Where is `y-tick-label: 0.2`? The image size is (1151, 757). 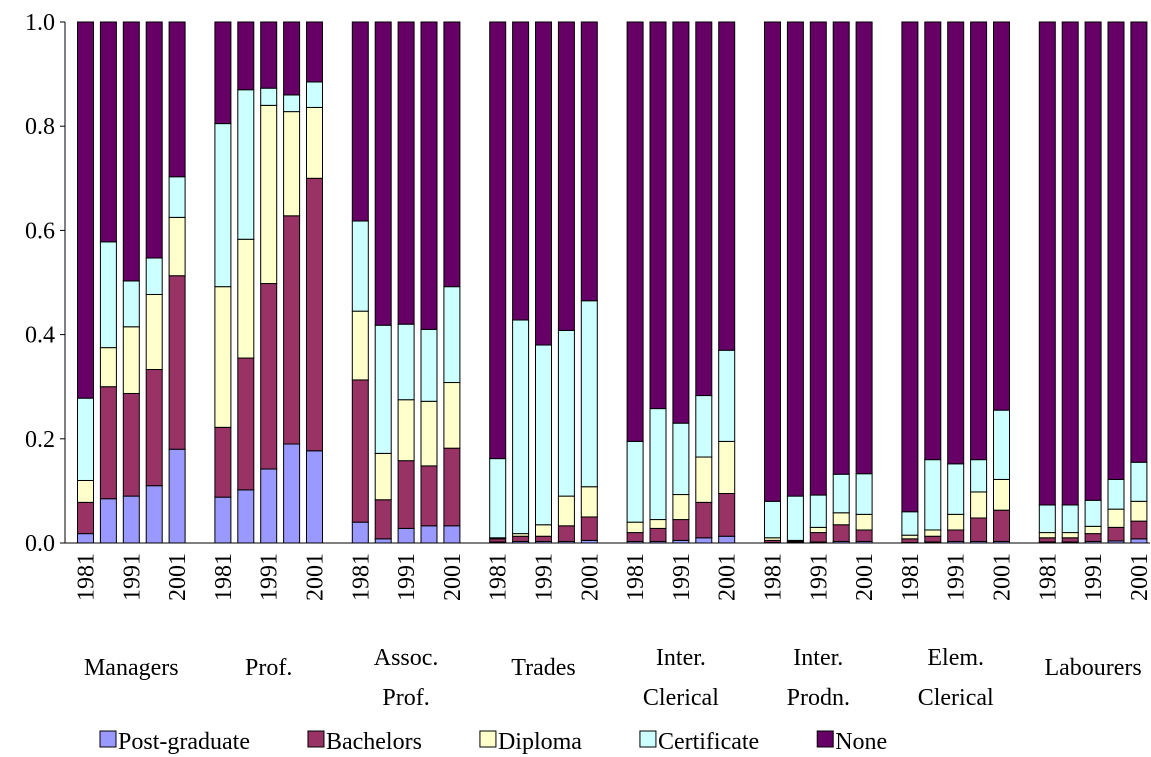
y-tick-label: 0.2 is located at coordinates (40, 440).